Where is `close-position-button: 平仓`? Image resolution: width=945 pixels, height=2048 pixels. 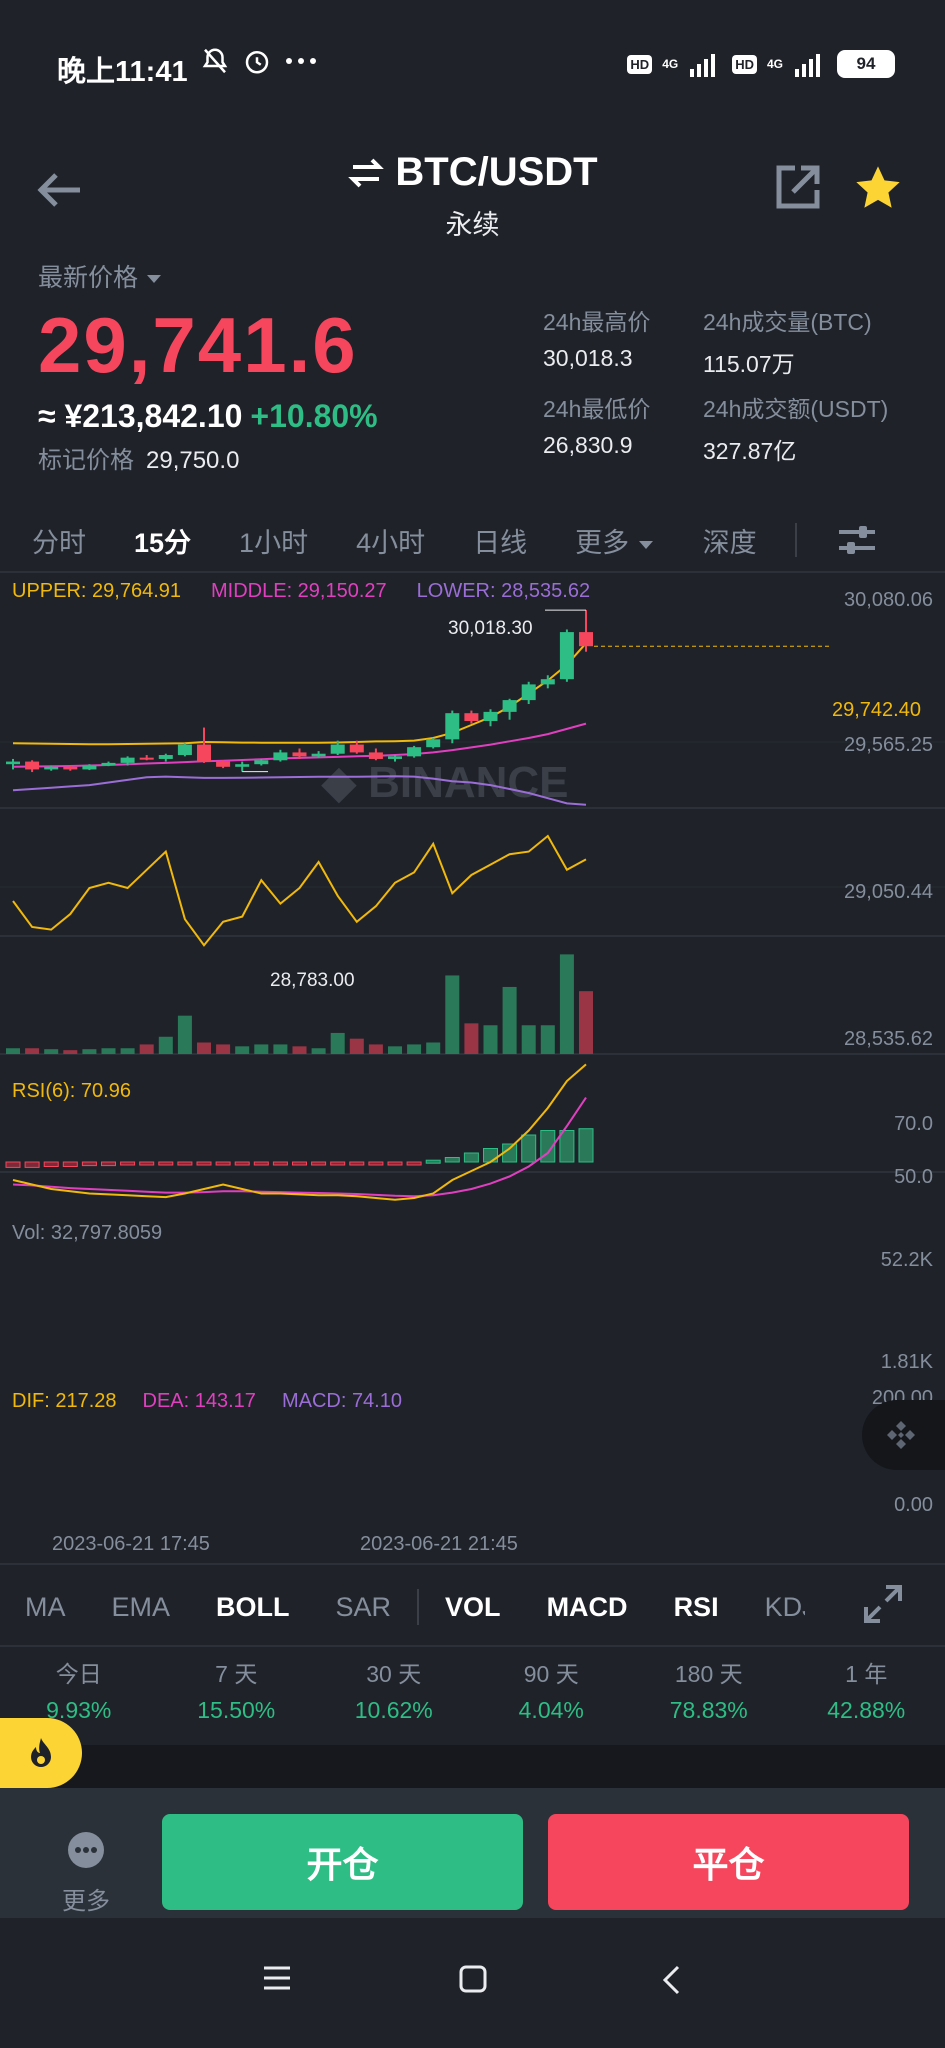 close-position-button: 平仓 is located at coordinates (728, 1862).